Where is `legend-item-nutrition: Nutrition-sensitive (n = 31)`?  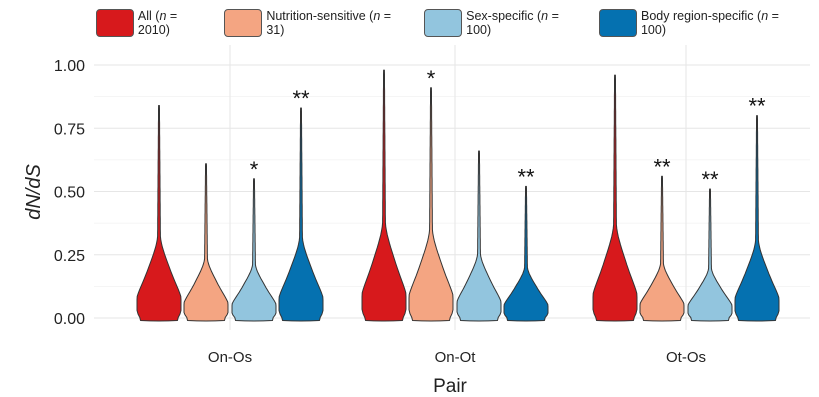
legend-item-nutrition: Nutrition-sensitive (n = 31) is located at coordinates (318, 23).